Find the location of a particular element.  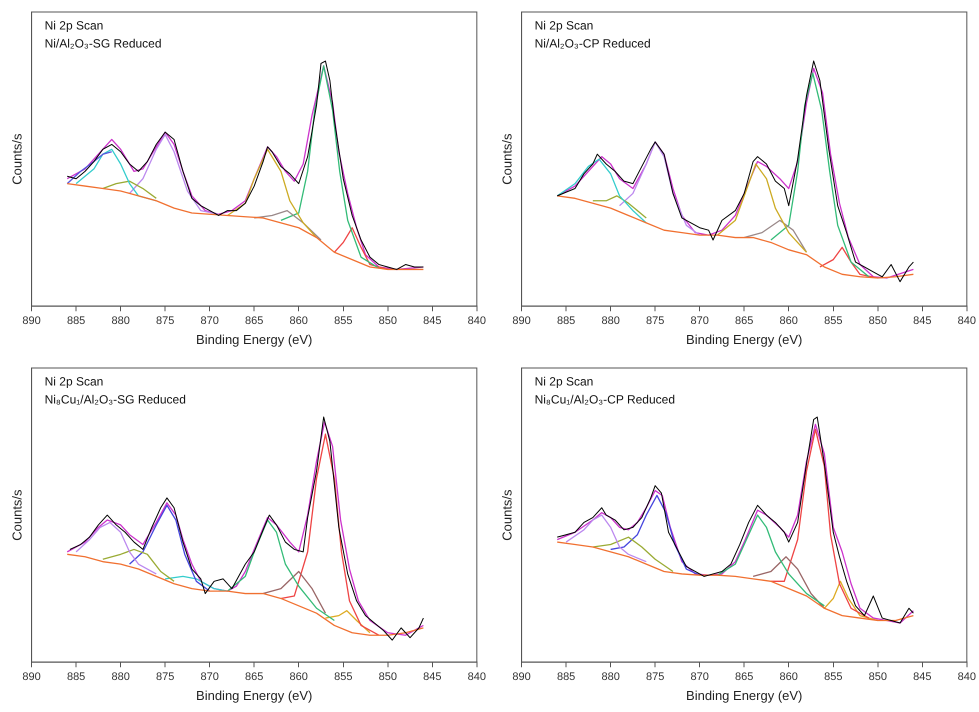

chart-subtitle: Ni₈Cu₁/Al₂O₃-CP Reduced is located at coordinates (605, 399).